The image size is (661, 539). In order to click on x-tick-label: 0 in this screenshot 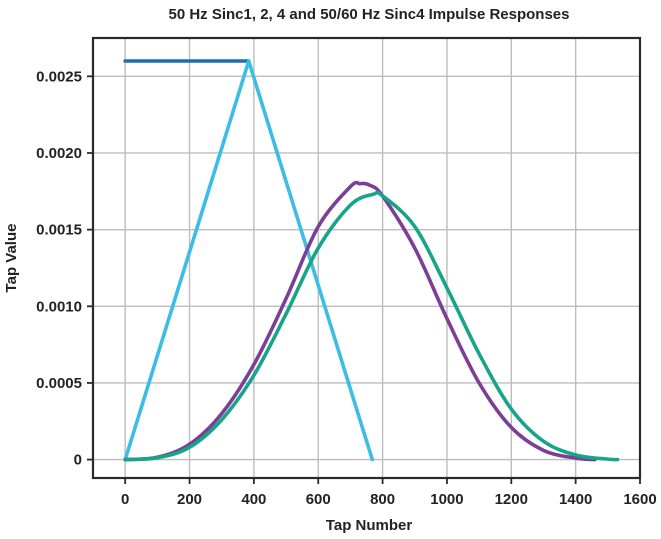, I will do `click(125, 499)`.